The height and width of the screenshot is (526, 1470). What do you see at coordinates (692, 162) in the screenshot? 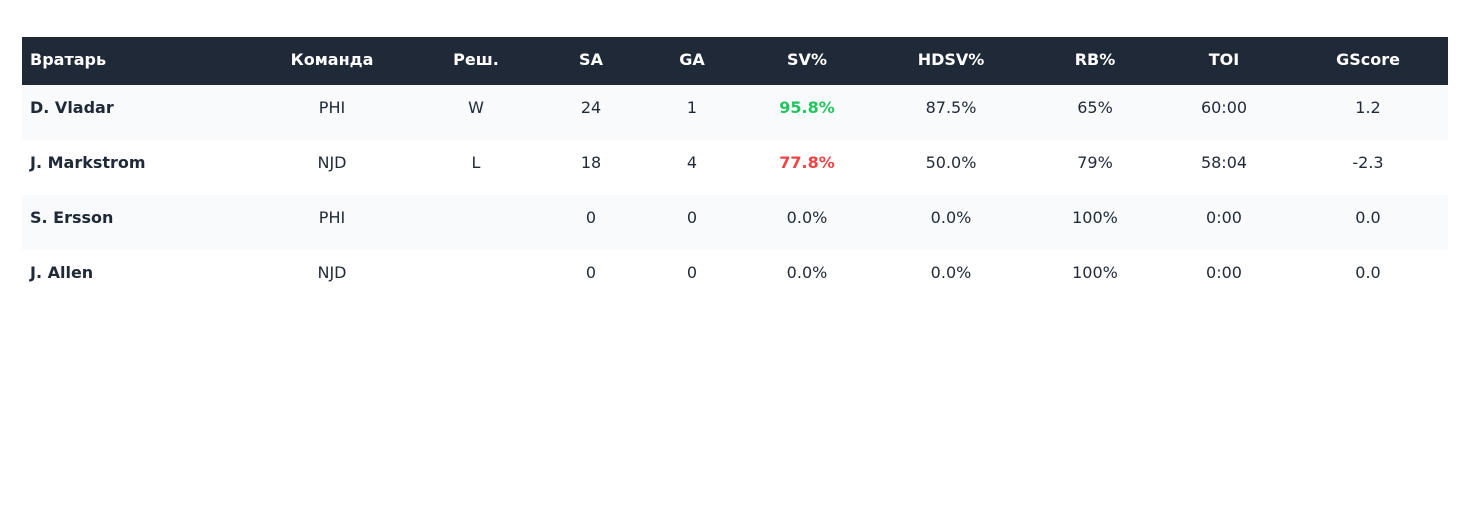
I see `ga-cell: 4` at bounding box center [692, 162].